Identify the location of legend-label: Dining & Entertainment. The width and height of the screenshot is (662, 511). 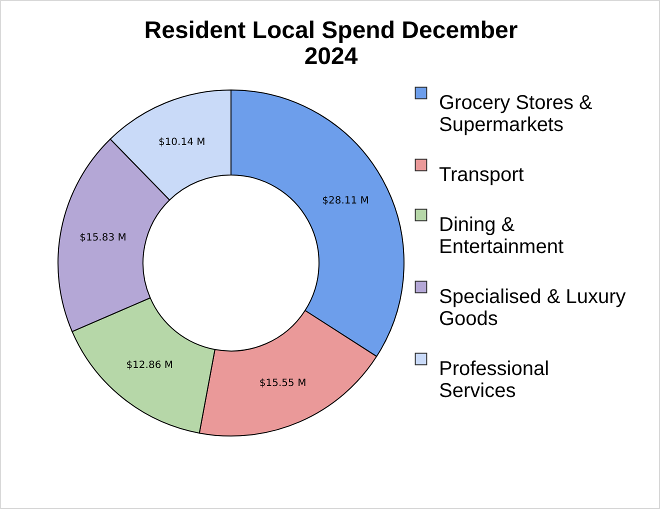
(501, 236).